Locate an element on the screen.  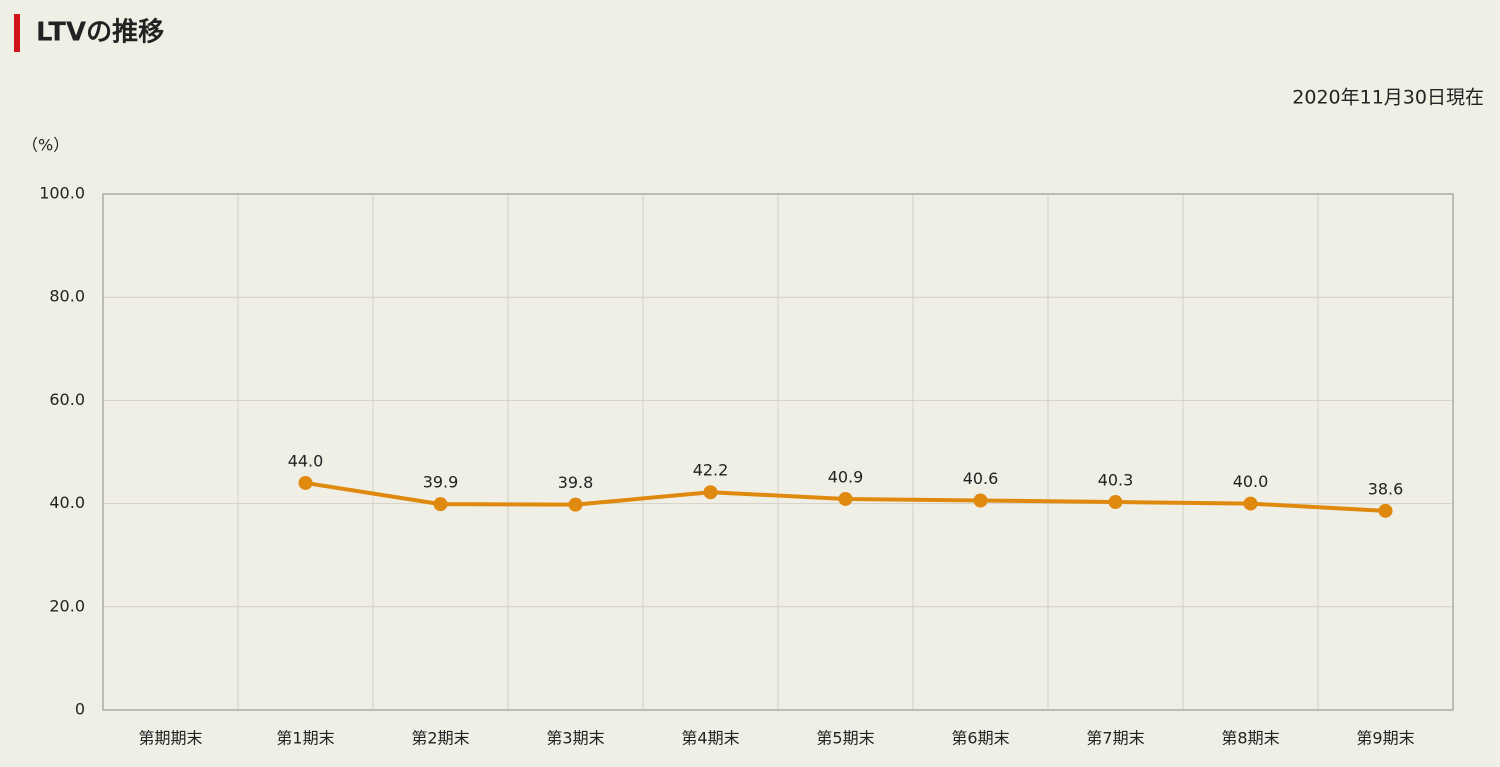
x-tick-label: 第9期末 is located at coordinates (1385, 738).